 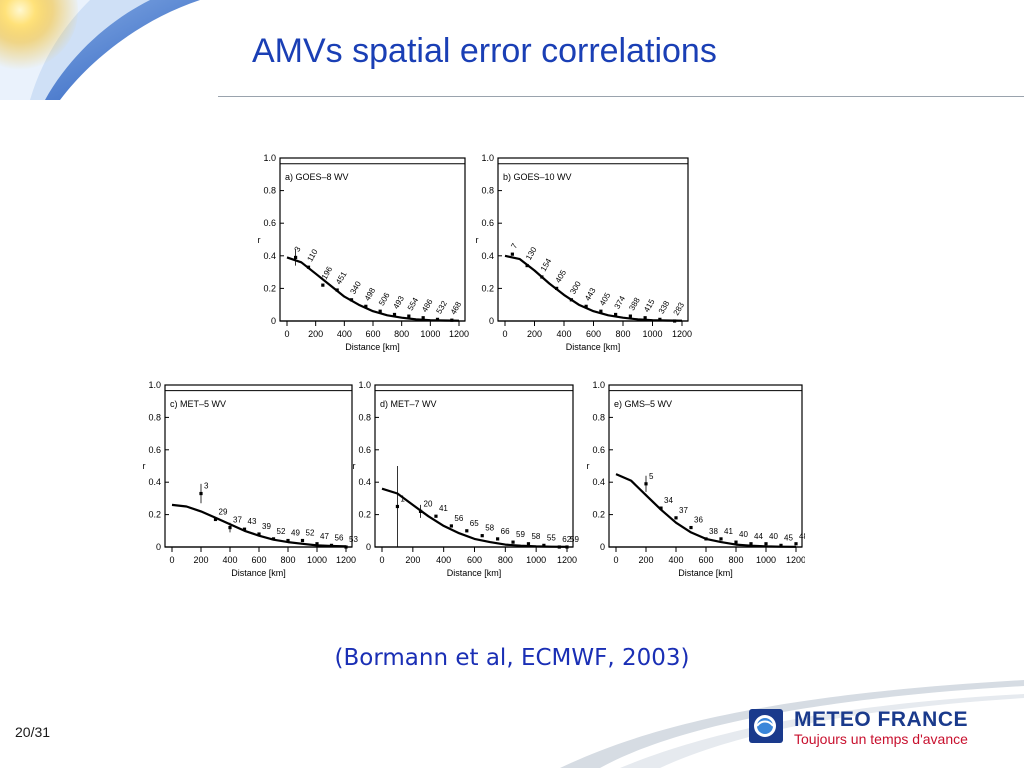 I want to click on panel-label: b) GOES–10 WV, so click(x=537, y=177).